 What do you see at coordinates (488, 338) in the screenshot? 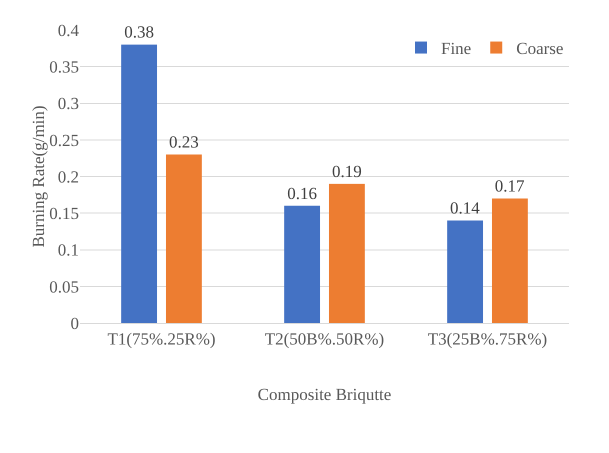
I see `x-tick-label: T3(25B%.75R%)` at bounding box center [488, 338].